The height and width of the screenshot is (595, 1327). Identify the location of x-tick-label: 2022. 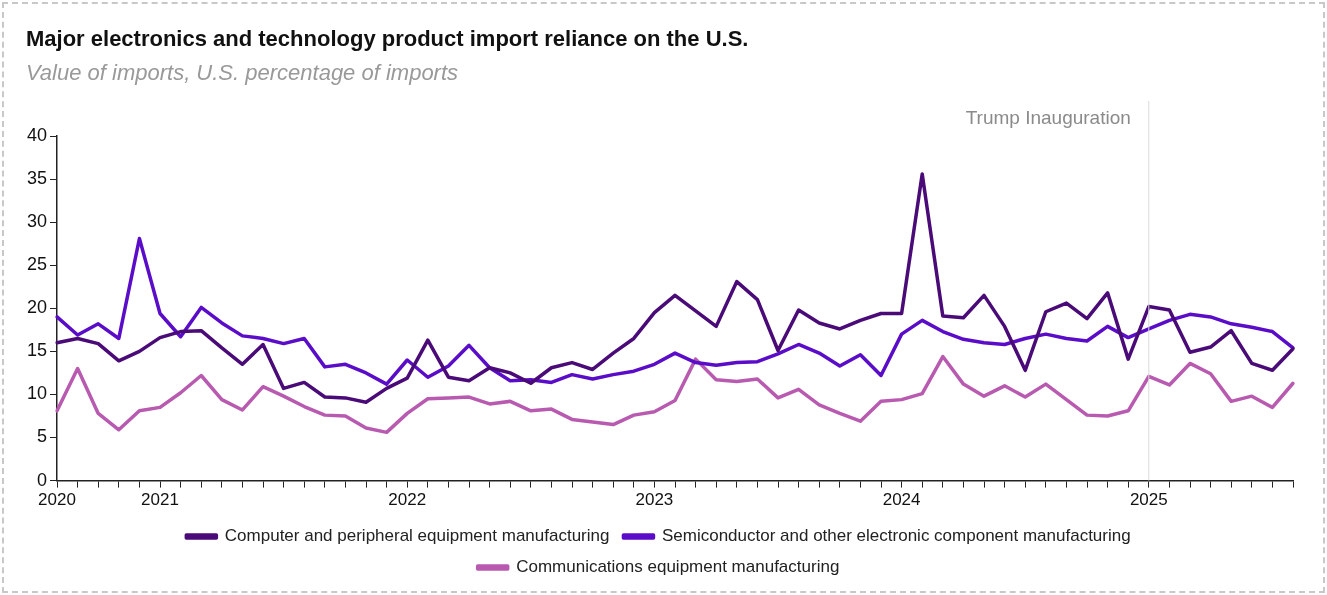
(407, 500).